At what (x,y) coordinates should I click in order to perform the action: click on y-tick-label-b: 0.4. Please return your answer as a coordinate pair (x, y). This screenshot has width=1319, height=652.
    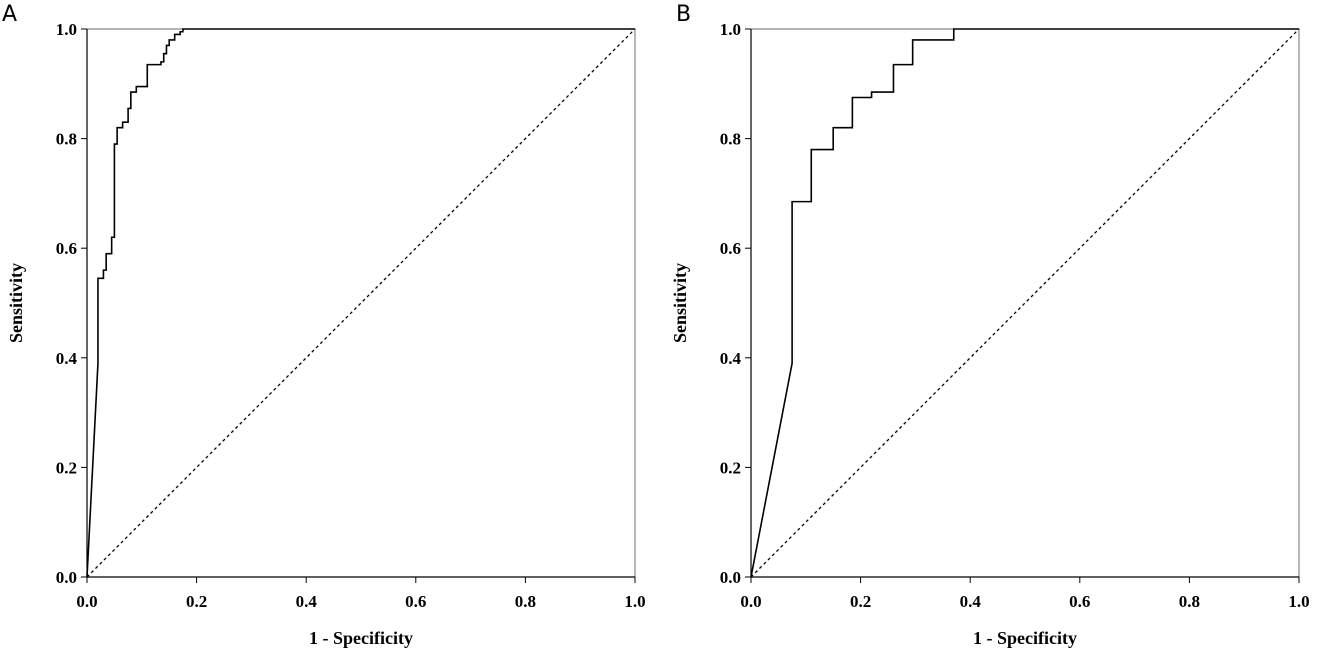
    Looking at the image, I should click on (731, 358).